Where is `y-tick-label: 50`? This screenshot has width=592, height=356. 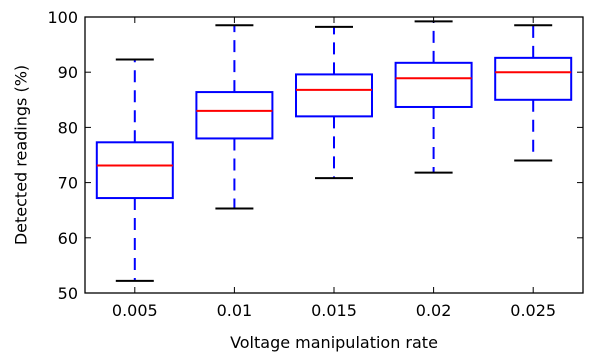 y-tick-label: 50 is located at coordinates (68, 293).